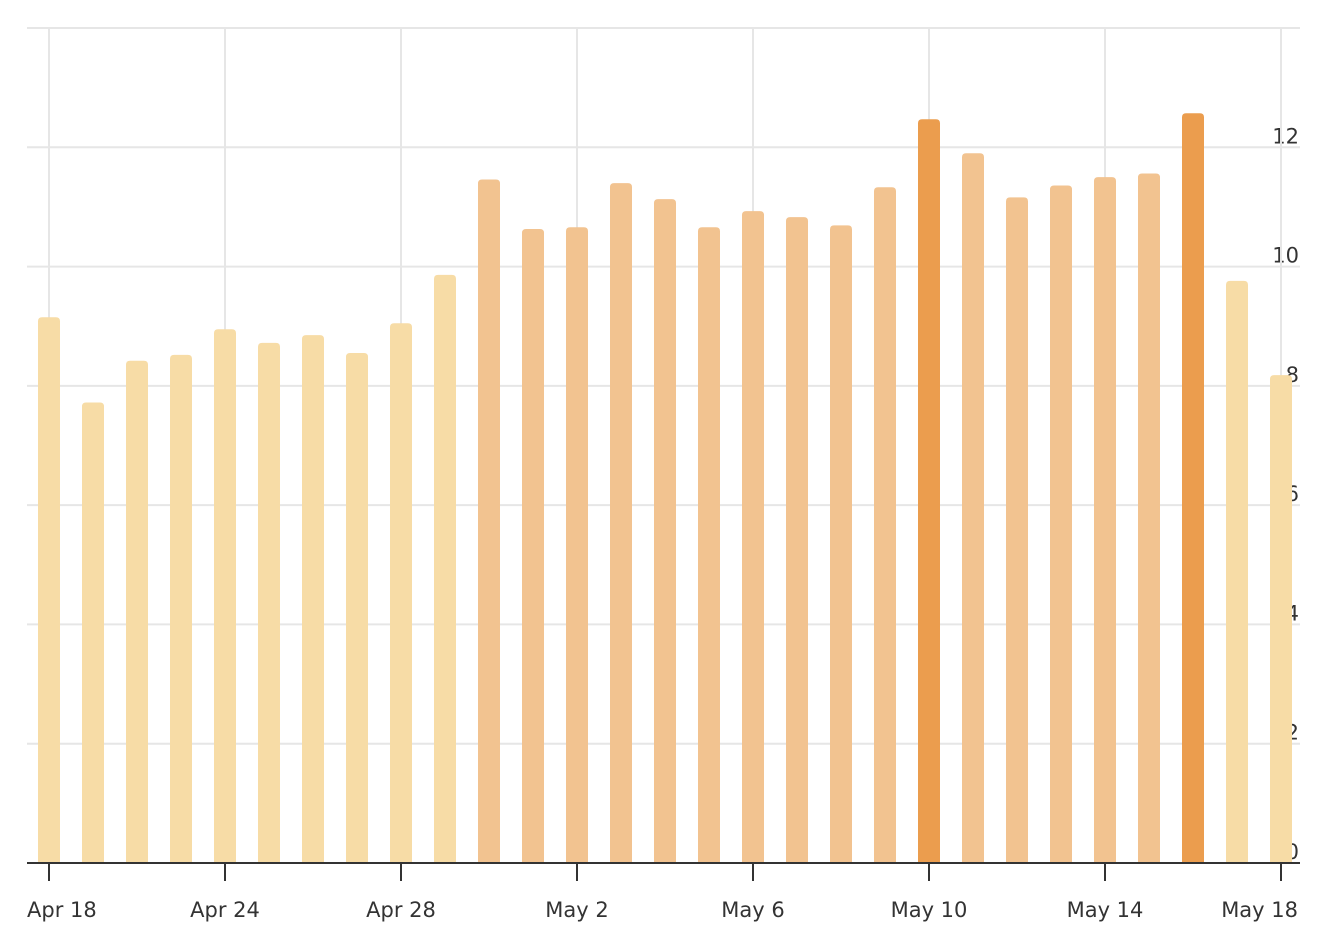 The image size is (1330, 942). Describe the element at coordinates (401, 910) in the screenshot. I see `x-tick-label: Apr 28` at that location.